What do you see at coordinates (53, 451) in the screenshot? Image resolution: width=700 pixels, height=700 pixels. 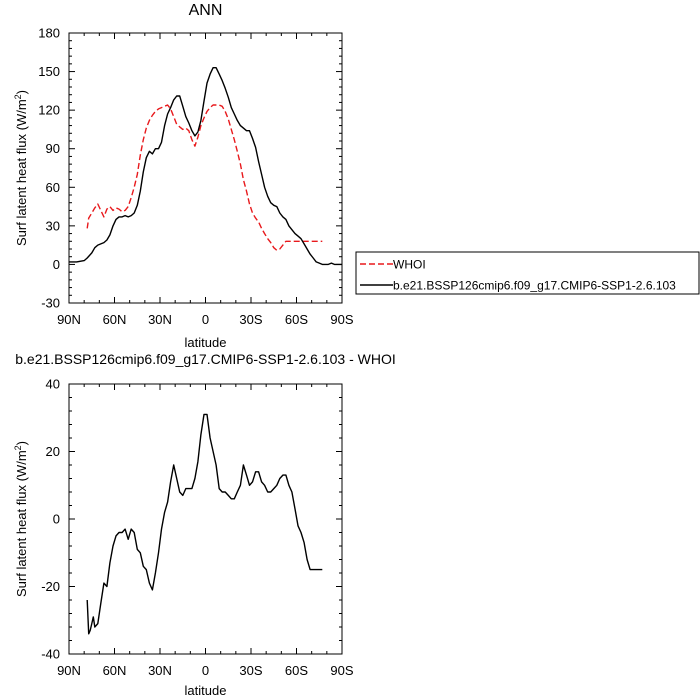 I see `y-tick-label: 20` at bounding box center [53, 451].